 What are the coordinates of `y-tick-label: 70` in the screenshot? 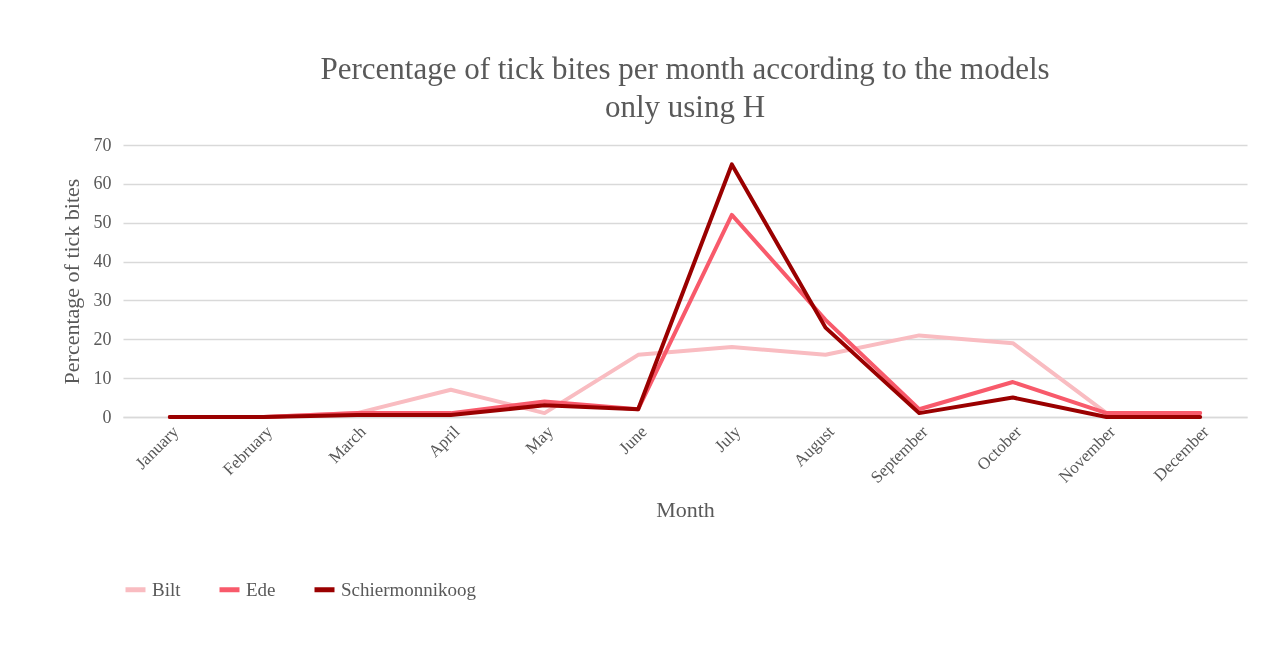 It's located at (102, 144).